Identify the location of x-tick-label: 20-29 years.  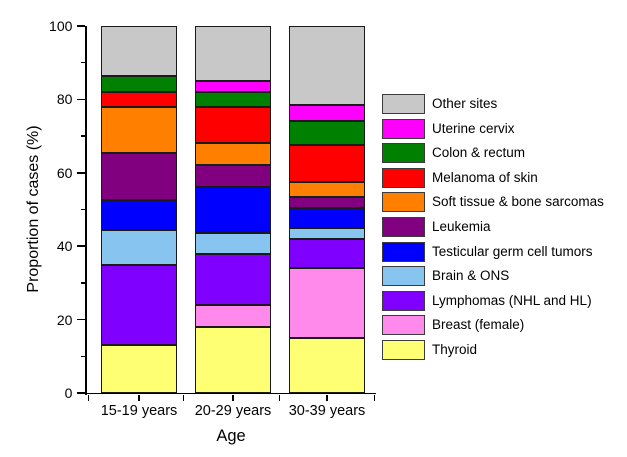
(233, 411).